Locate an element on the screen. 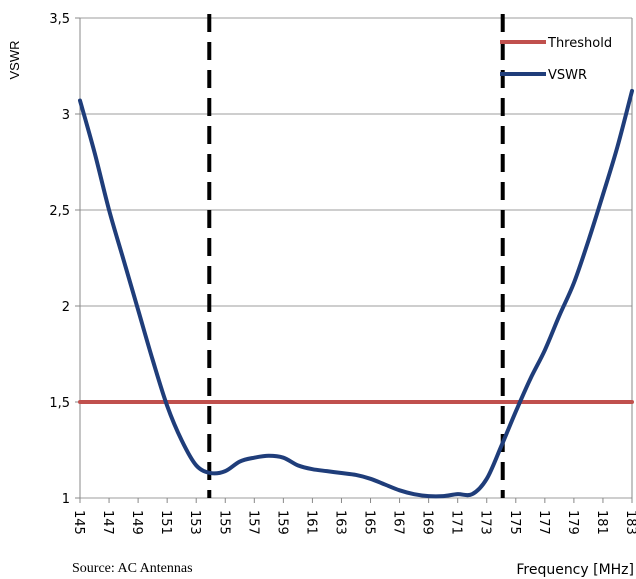 This screenshot has height=579, width=636. x-tick-label: 153 is located at coordinates (194, 522).